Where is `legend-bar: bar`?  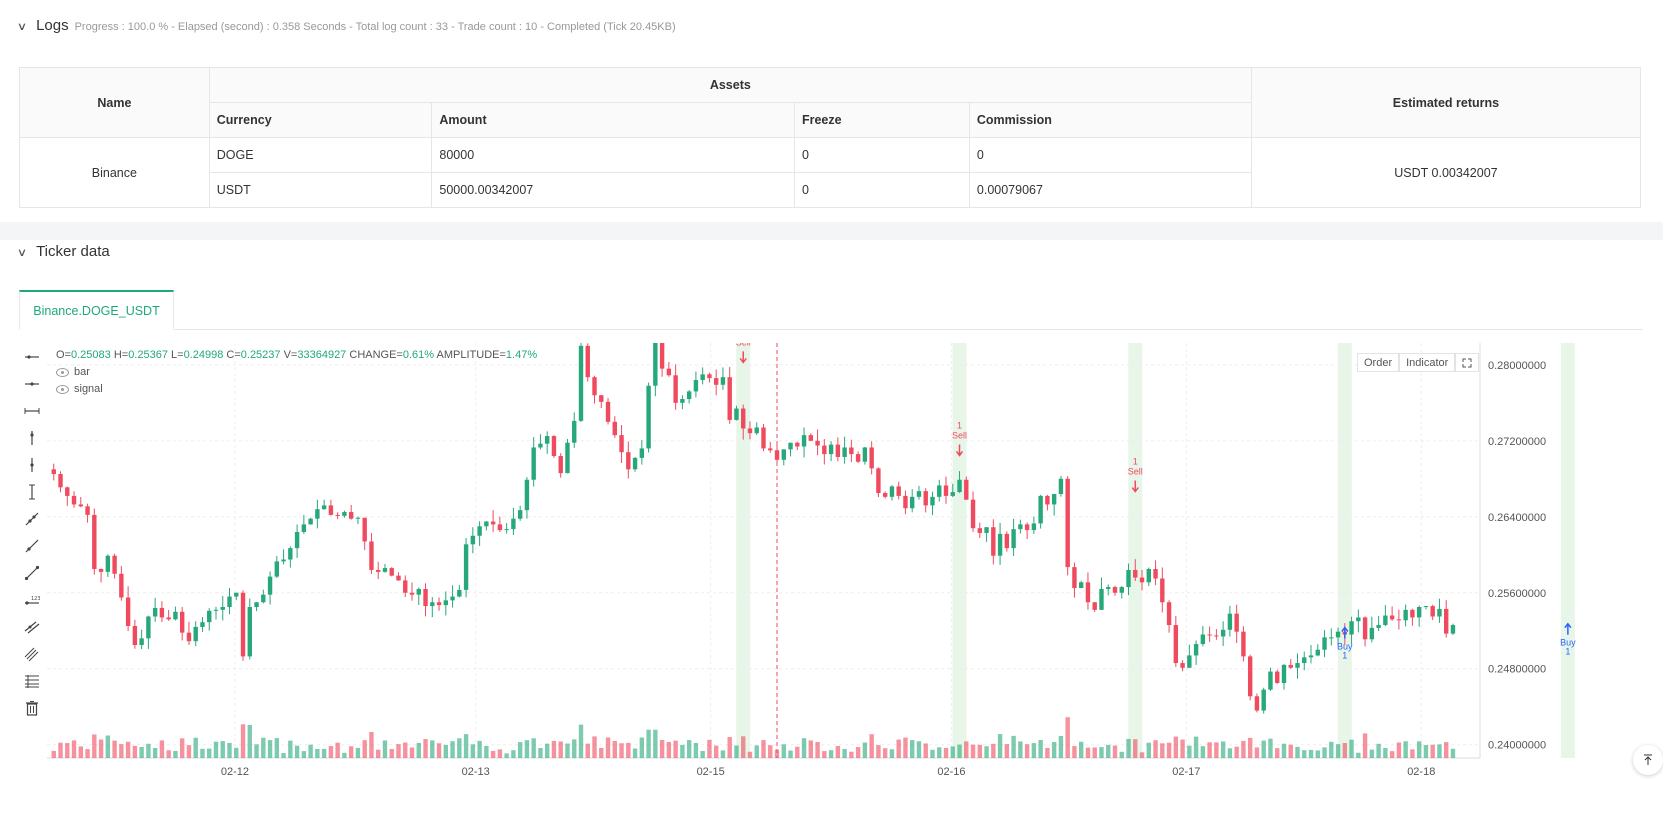
legend-bar: bar is located at coordinates (73, 372).